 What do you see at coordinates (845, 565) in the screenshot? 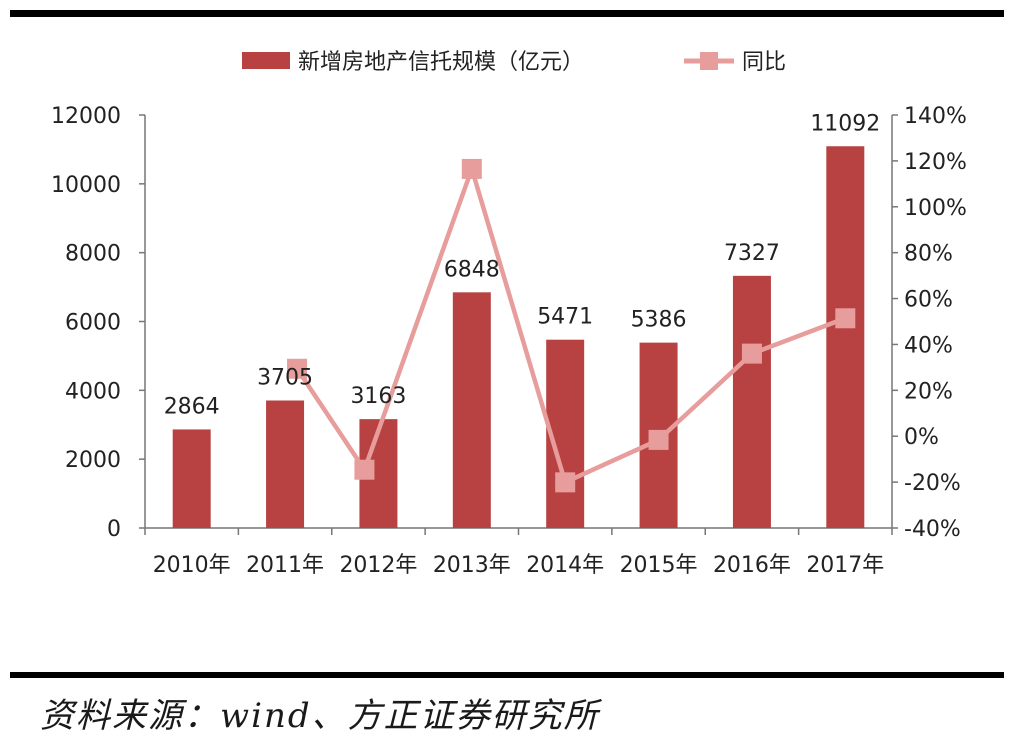
I see `x-axis-tick-label: 2017年` at bounding box center [845, 565].